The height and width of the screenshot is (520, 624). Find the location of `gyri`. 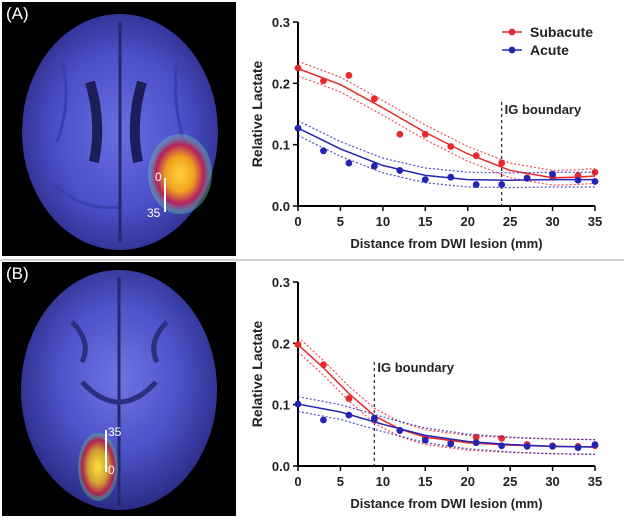

gyri is located at coordinates (118, 135).